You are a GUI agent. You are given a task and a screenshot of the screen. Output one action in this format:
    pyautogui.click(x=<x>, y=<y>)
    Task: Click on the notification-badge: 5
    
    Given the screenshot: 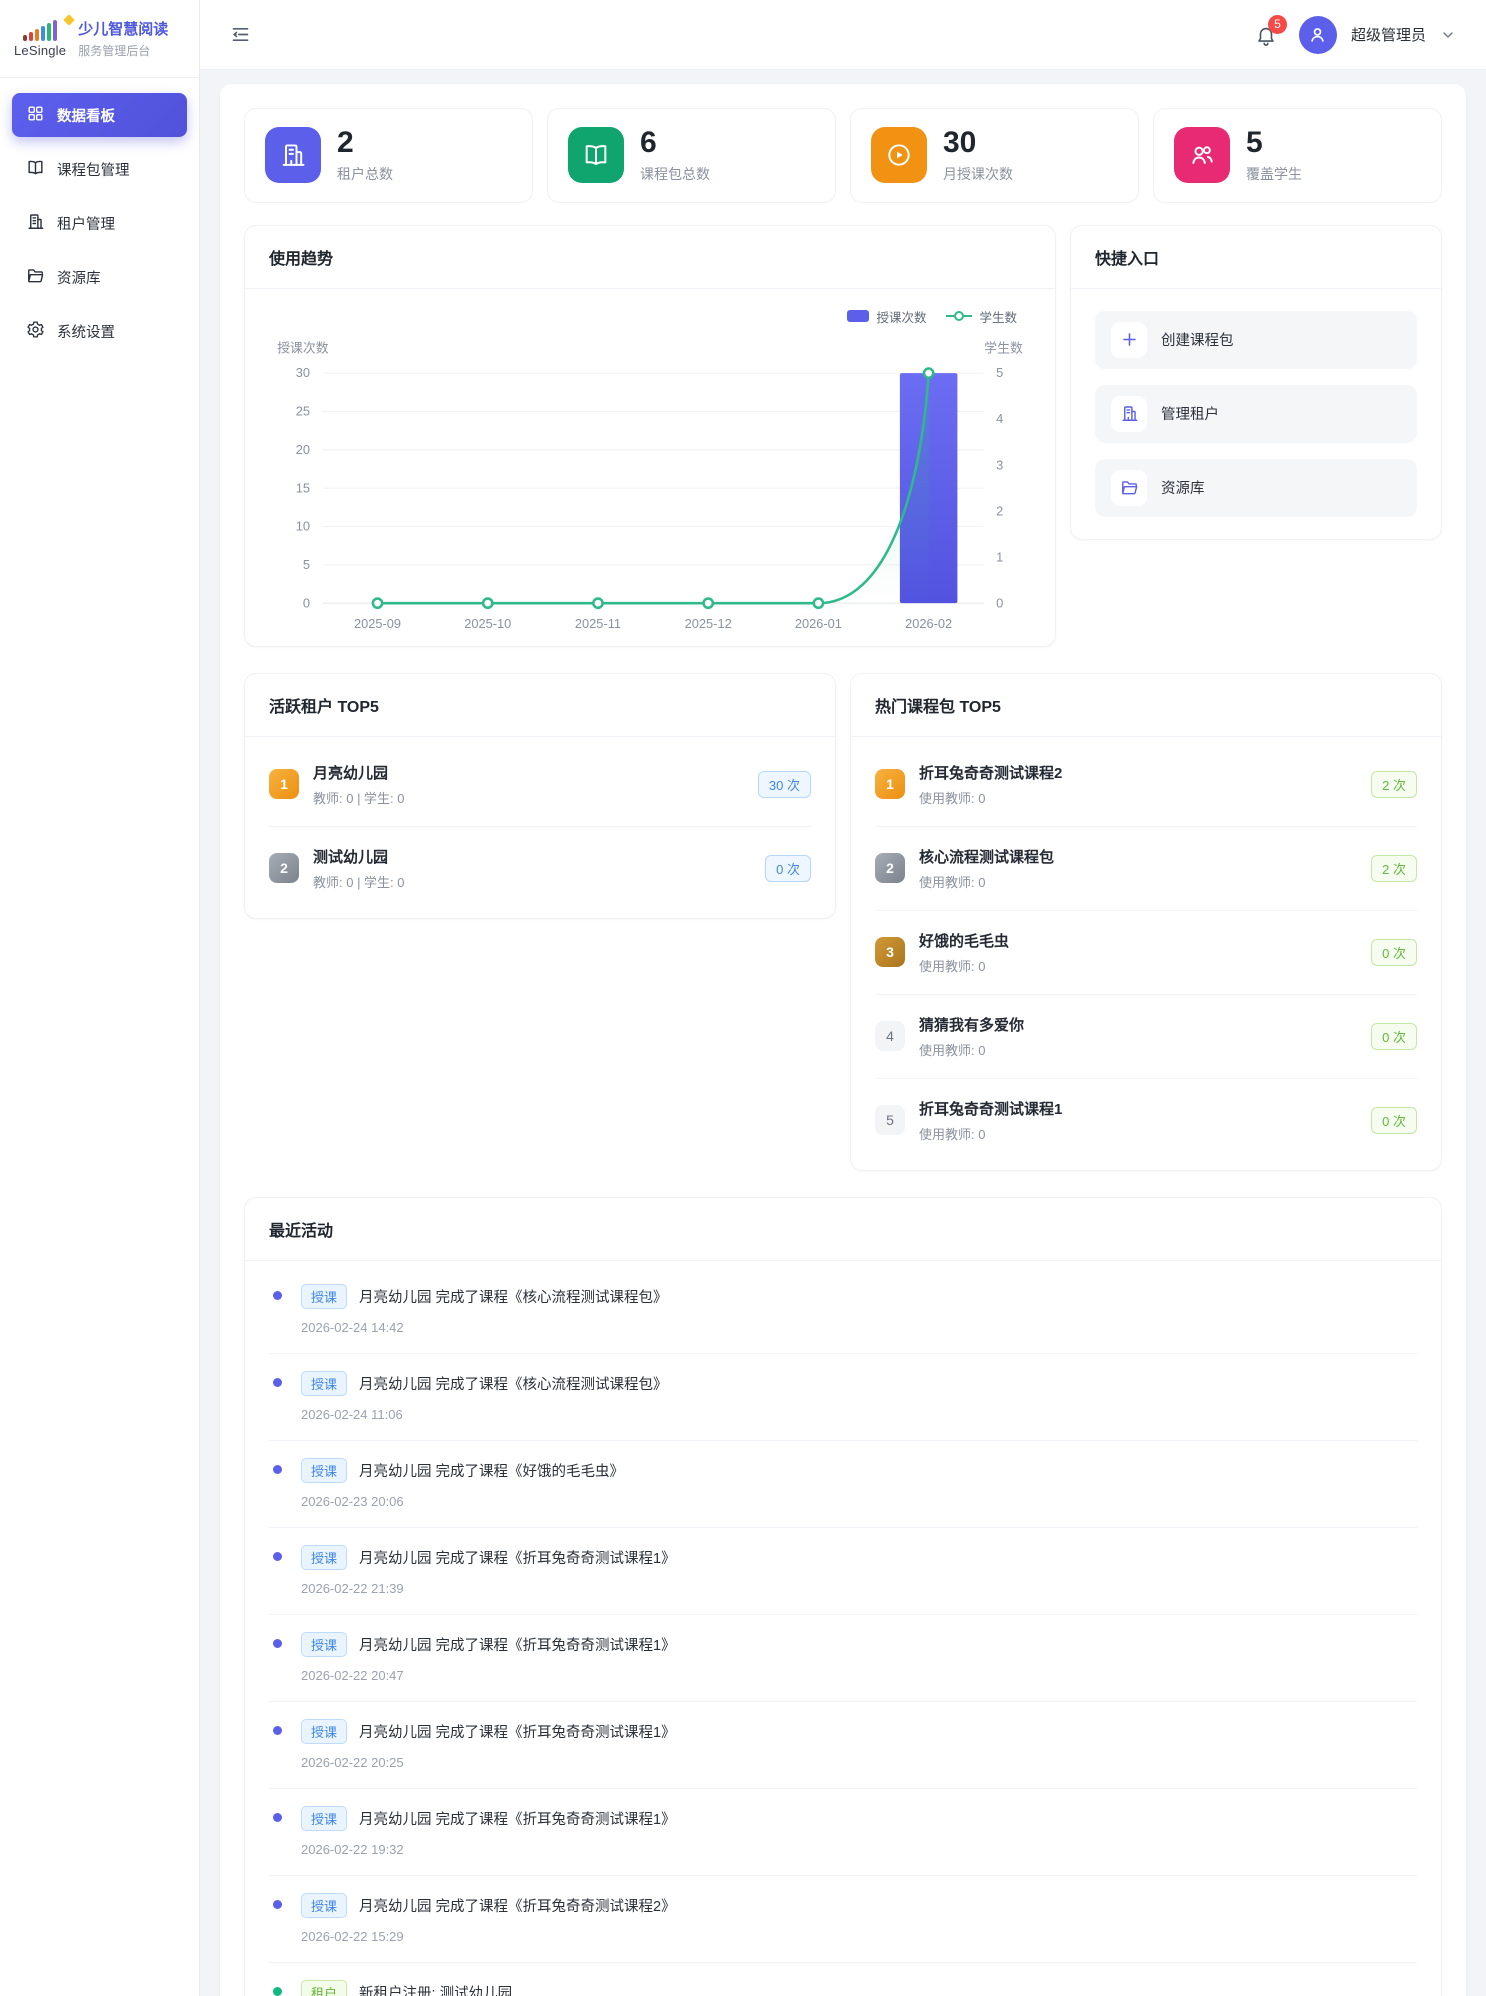 What is the action you would take?
    pyautogui.click(x=1277, y=24)
    